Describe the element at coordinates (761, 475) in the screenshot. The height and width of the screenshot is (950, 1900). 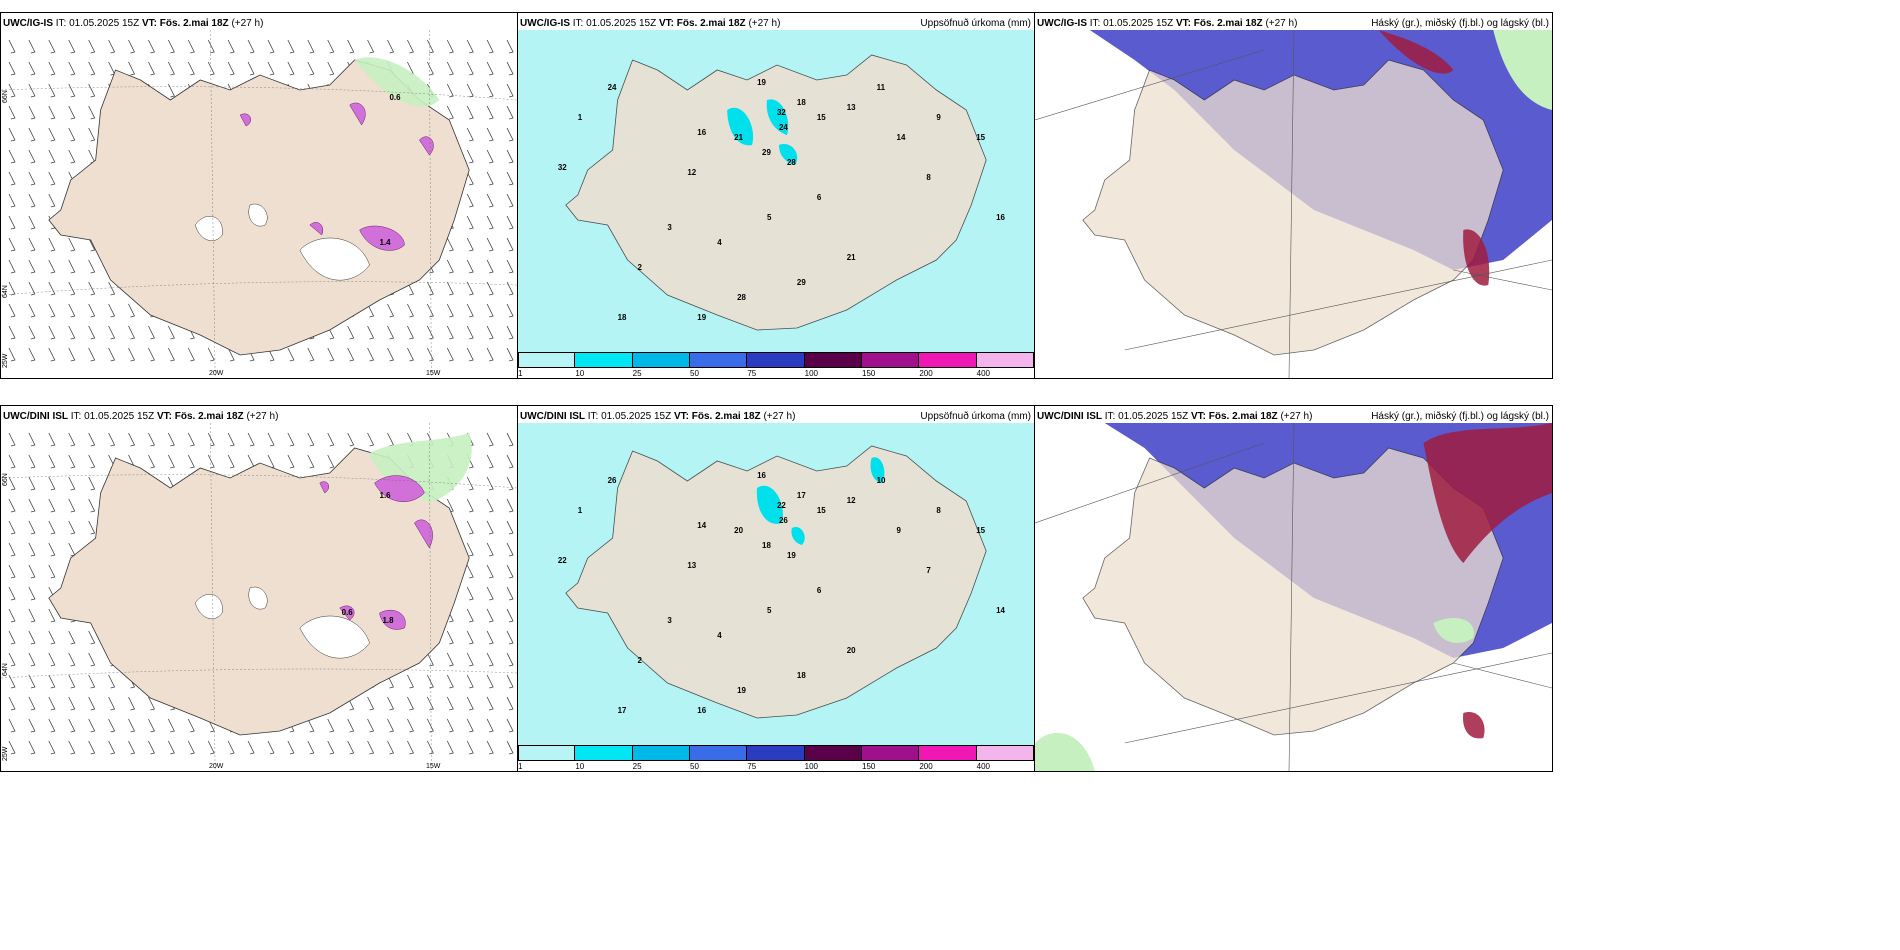
I see `precip-amount: 16` at that location.